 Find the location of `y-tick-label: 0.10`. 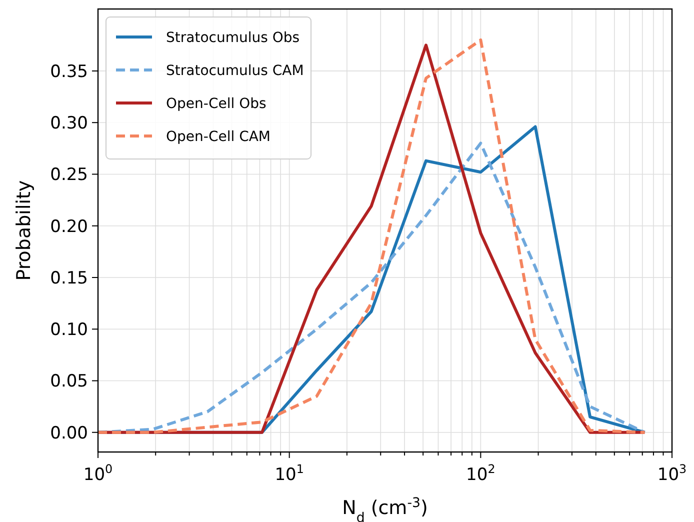

y-tick-label: 0.10 is located at coordinates (69, 330).